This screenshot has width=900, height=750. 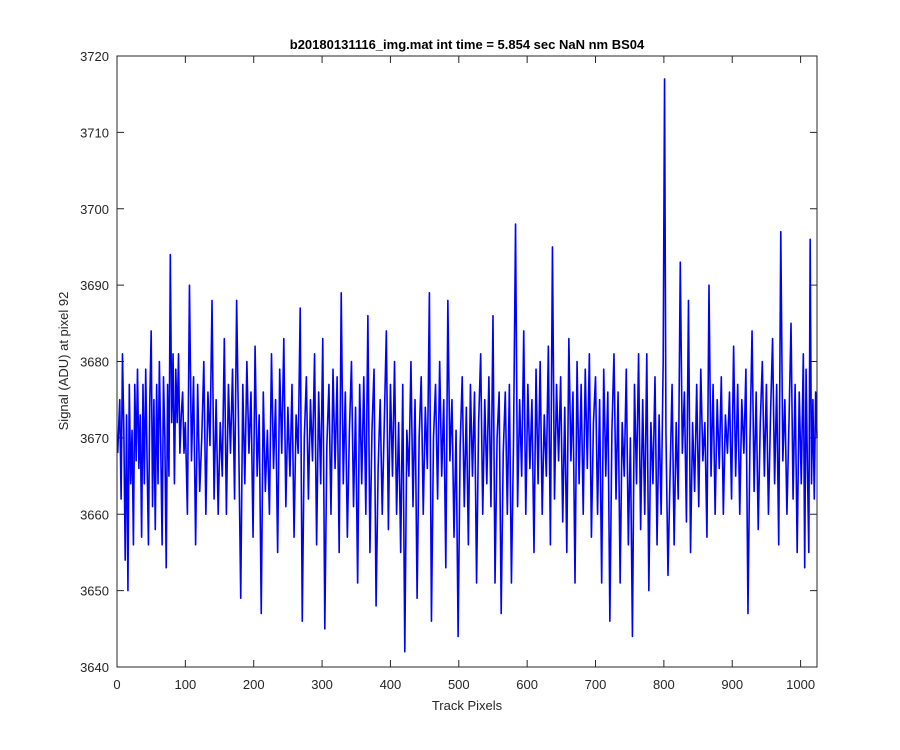 I want to click on y-tick-label: 3670, so click(x=94, y=438).